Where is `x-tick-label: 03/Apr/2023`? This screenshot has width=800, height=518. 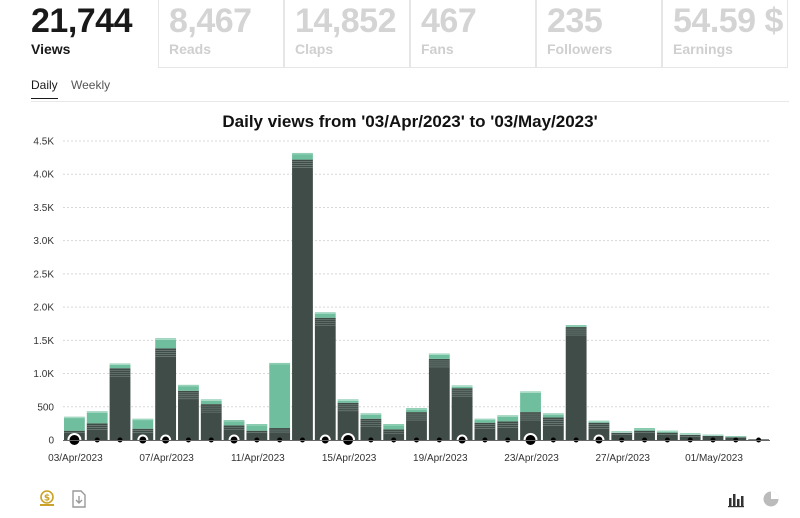 x-tick-label: 03/Apr/2023 is located at coordinates (75, 458).